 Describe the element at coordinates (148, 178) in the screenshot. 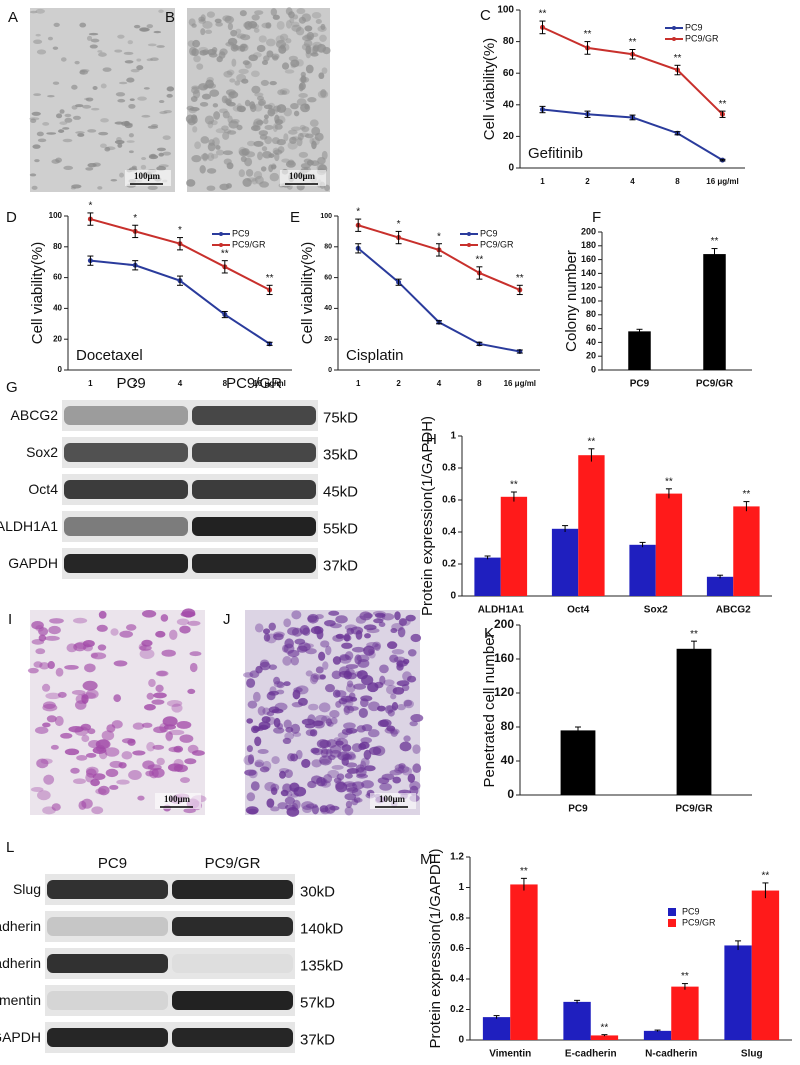

I see `scale-bg` at that location.